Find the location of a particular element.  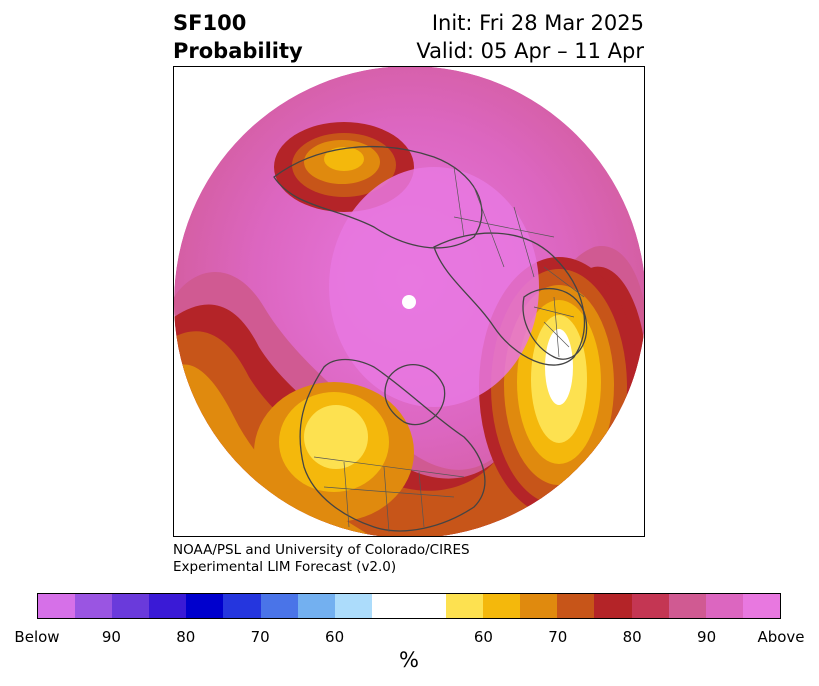

border-lines-na is located at coordinates (389, 494).